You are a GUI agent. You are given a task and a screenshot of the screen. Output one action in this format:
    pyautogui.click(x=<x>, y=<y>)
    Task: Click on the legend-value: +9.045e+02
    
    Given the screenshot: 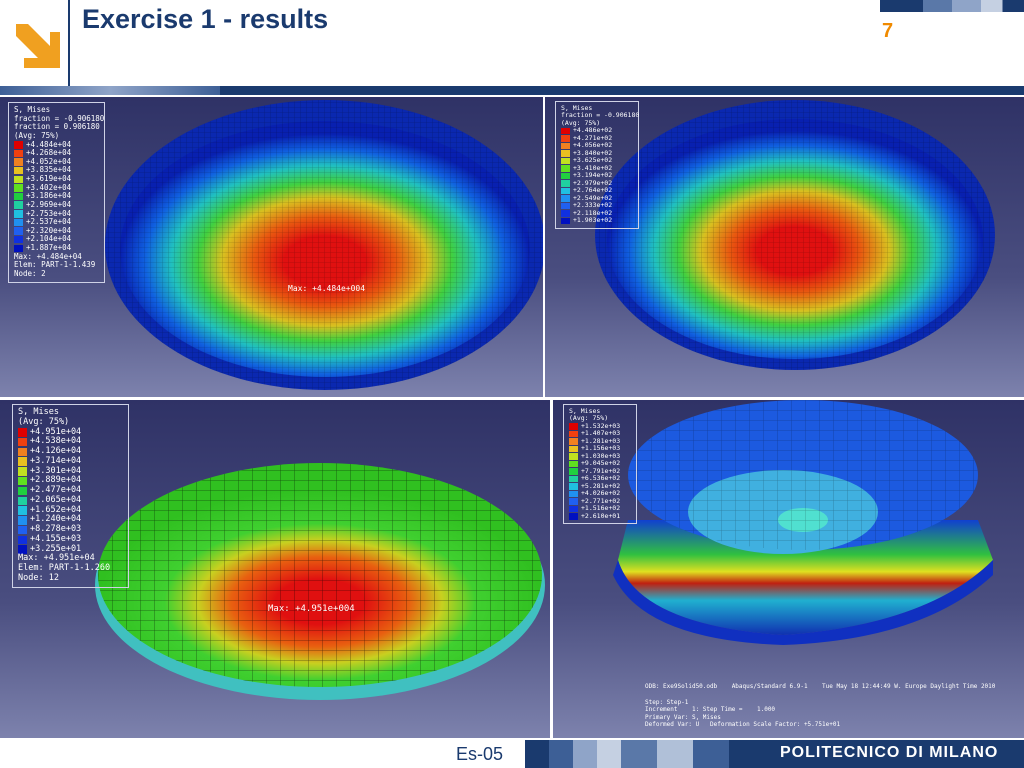 What is the action you would take?
    pyautogui.click(x=601, y=463)
    